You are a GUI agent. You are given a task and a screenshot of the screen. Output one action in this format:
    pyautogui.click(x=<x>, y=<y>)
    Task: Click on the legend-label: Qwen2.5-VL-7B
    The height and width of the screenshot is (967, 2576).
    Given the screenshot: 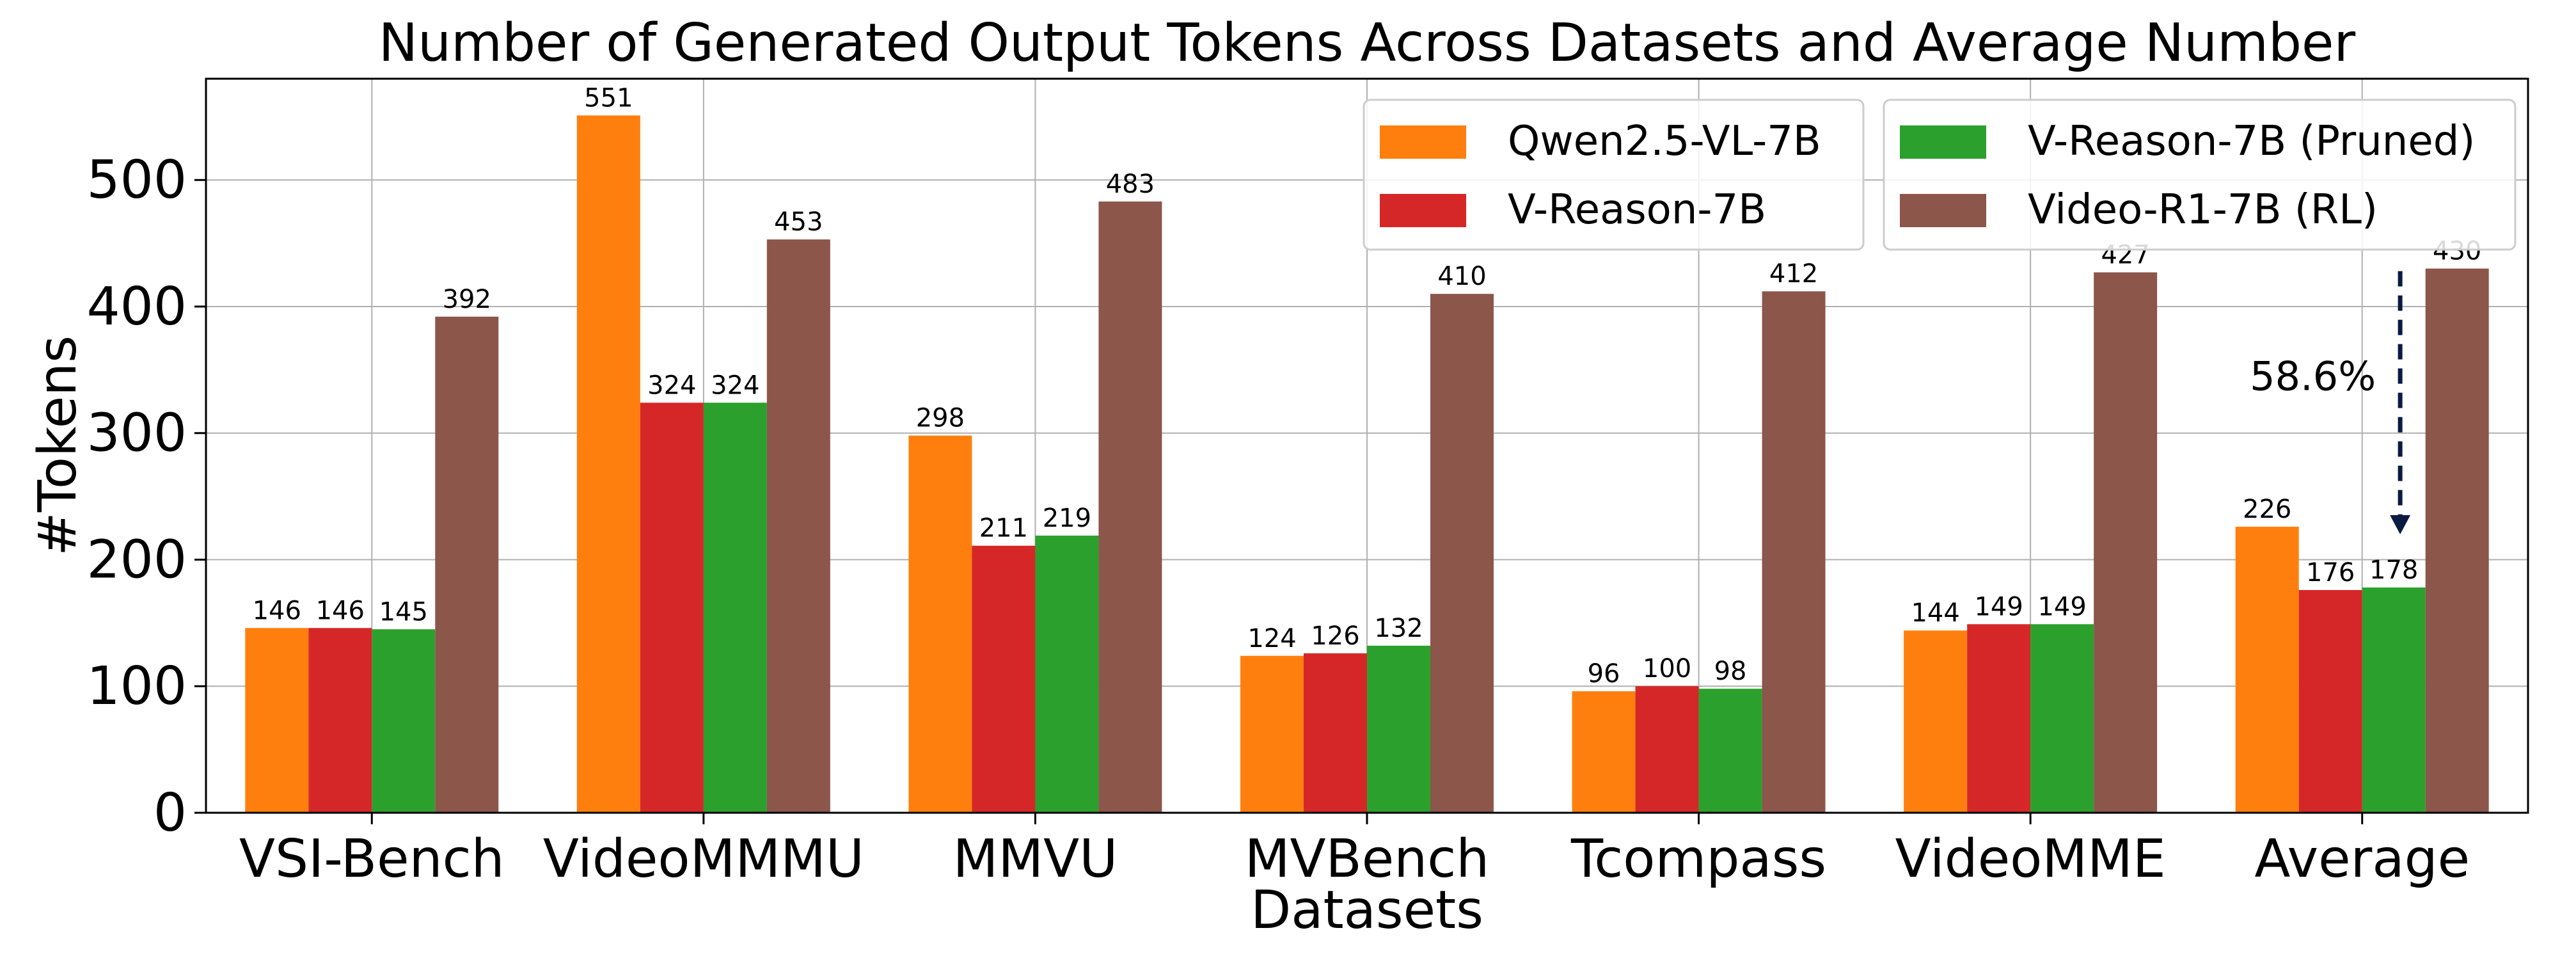 What is the action you would take?
    pyautogui.click(x=1664, y=141)
    